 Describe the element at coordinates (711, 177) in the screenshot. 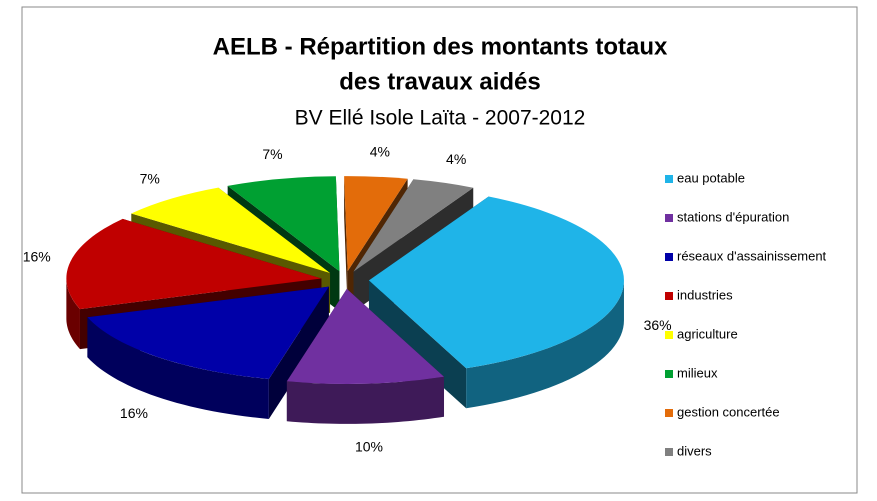

I see `legend-label: eau potable` at that location.